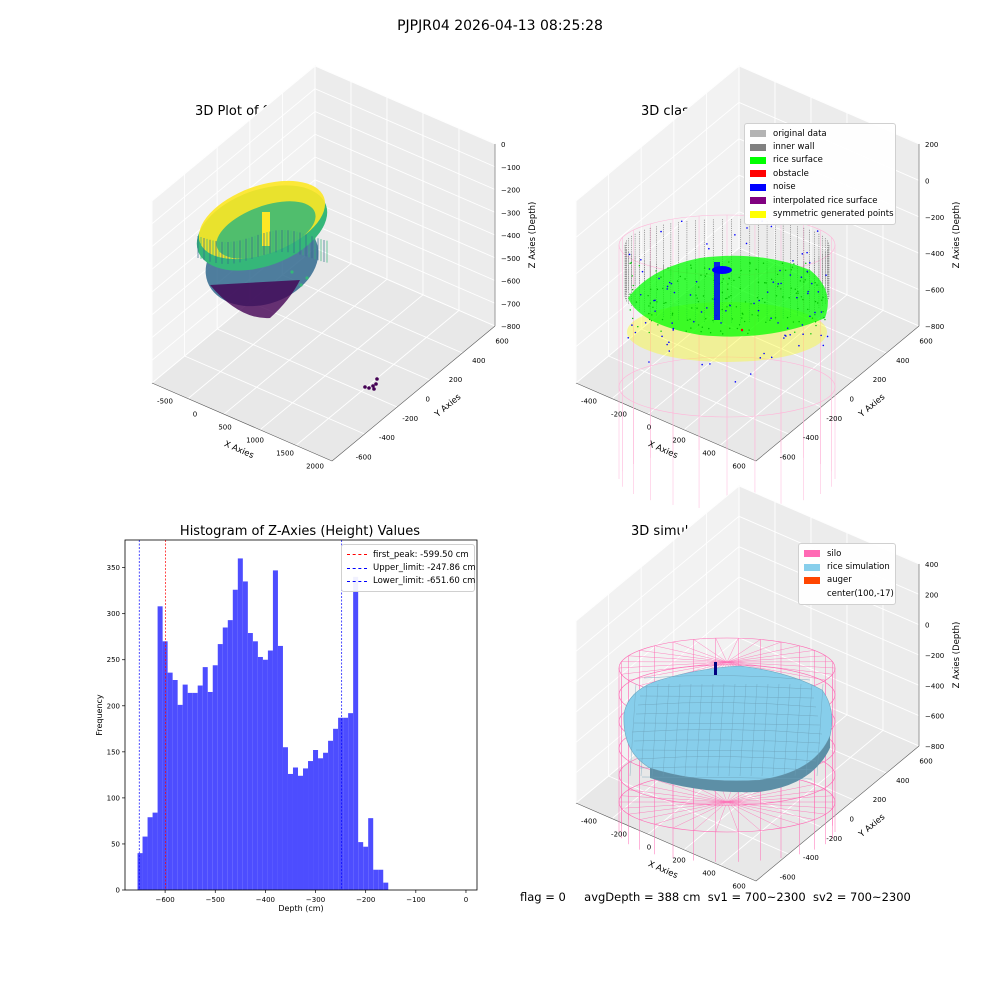 The width and height of the screenshot is (1000, 1000). What do you see at coordinates (934, 254) in the screenshot?
I see `z-tick-label: −400` at bounding box center [934, 254].